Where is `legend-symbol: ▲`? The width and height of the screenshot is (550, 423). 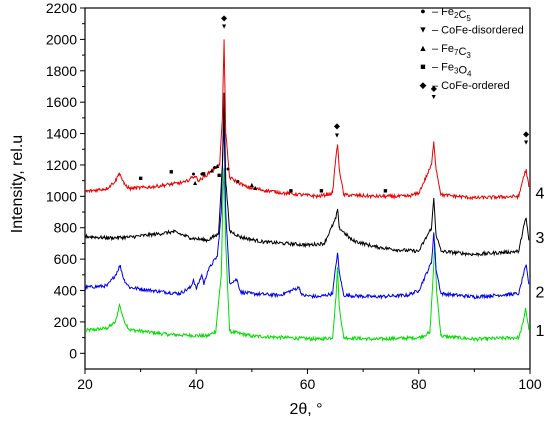 legend-symbol: ▲ is located at coordinates (423, 48).